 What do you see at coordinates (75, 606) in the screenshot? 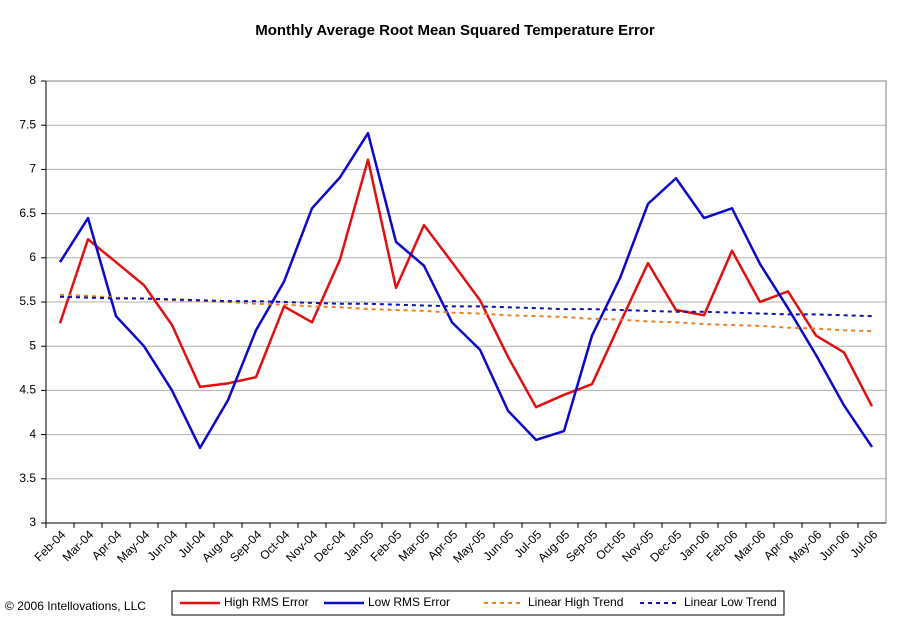
I see `footnote: © 2006 Intellovations, LLC` at bounding box center [75, 606].